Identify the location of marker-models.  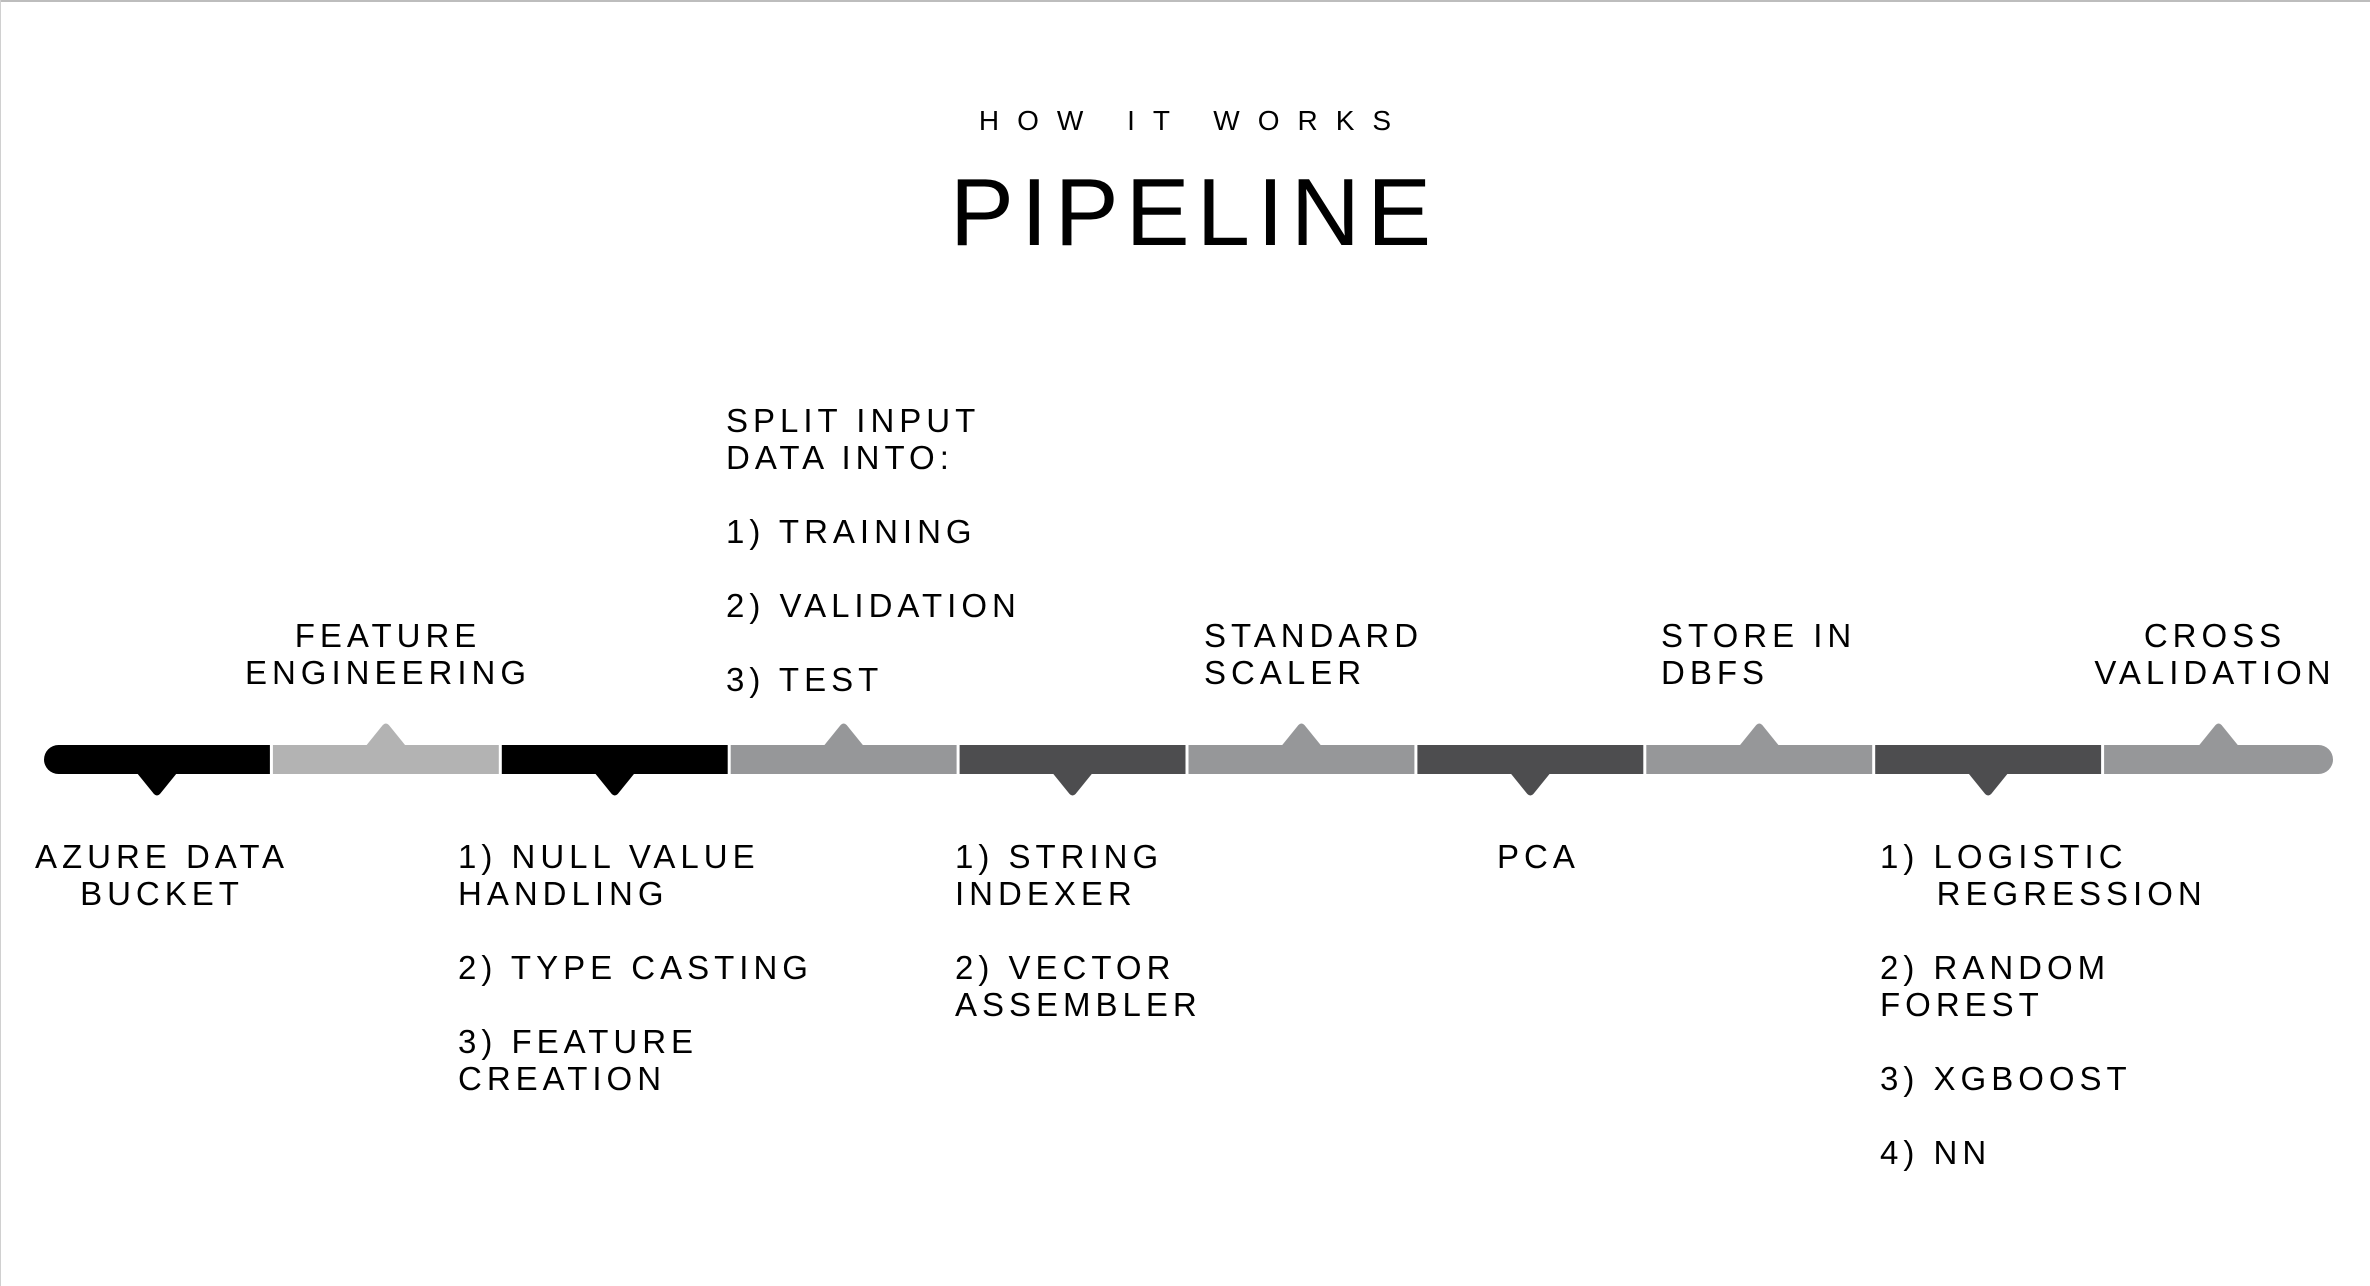
(1988, 784).